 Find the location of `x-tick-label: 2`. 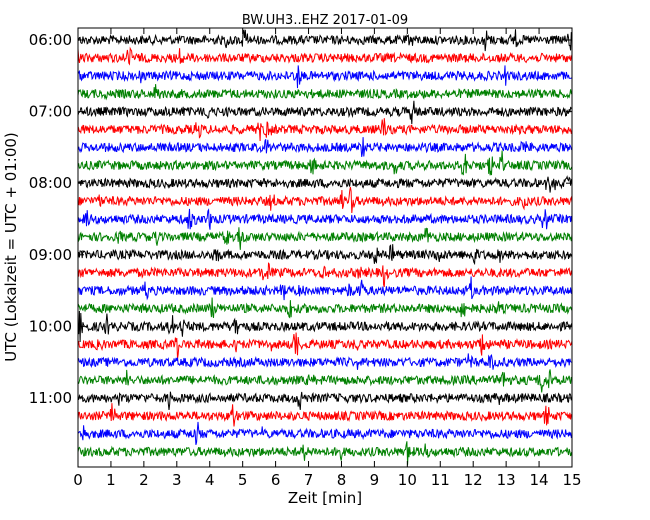

x-tick-label: 2 is located at coordinates (144, 480).